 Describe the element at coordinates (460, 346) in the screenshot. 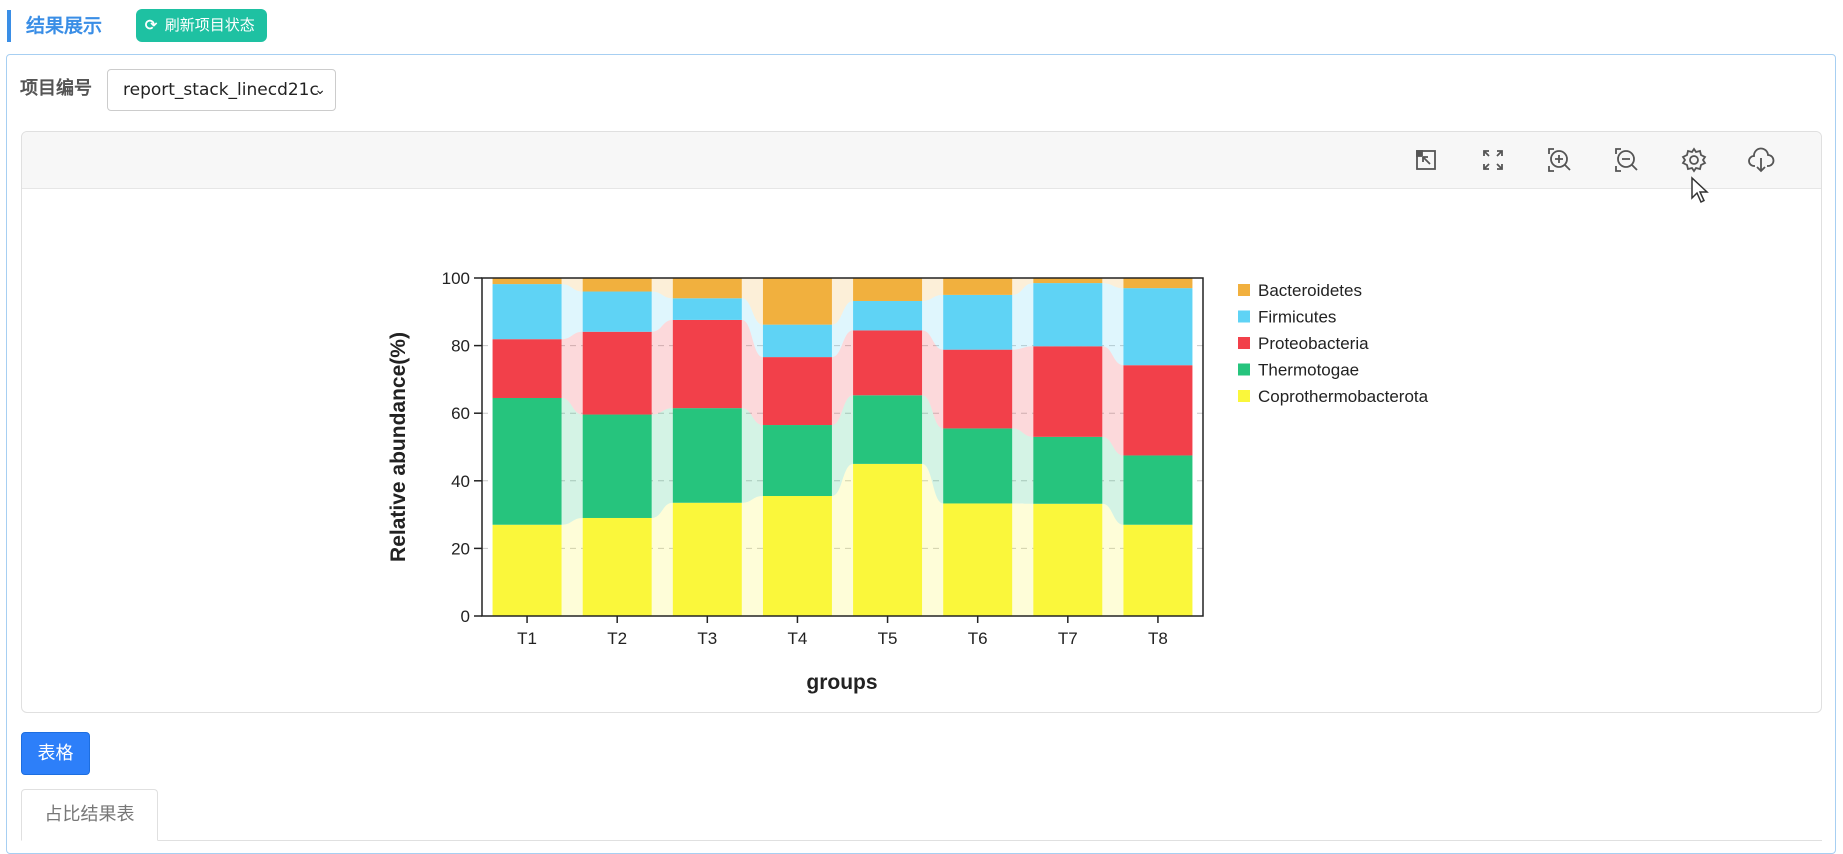

I see `y-tick-label: 80` at that location.